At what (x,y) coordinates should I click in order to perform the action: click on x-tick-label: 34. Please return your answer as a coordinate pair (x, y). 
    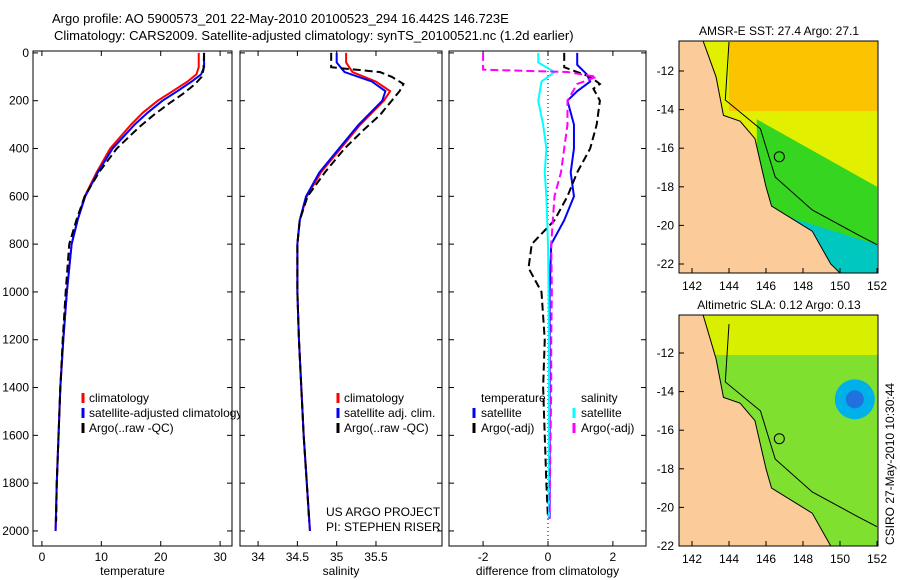
    Looking at the image, I should click on (258, 557).